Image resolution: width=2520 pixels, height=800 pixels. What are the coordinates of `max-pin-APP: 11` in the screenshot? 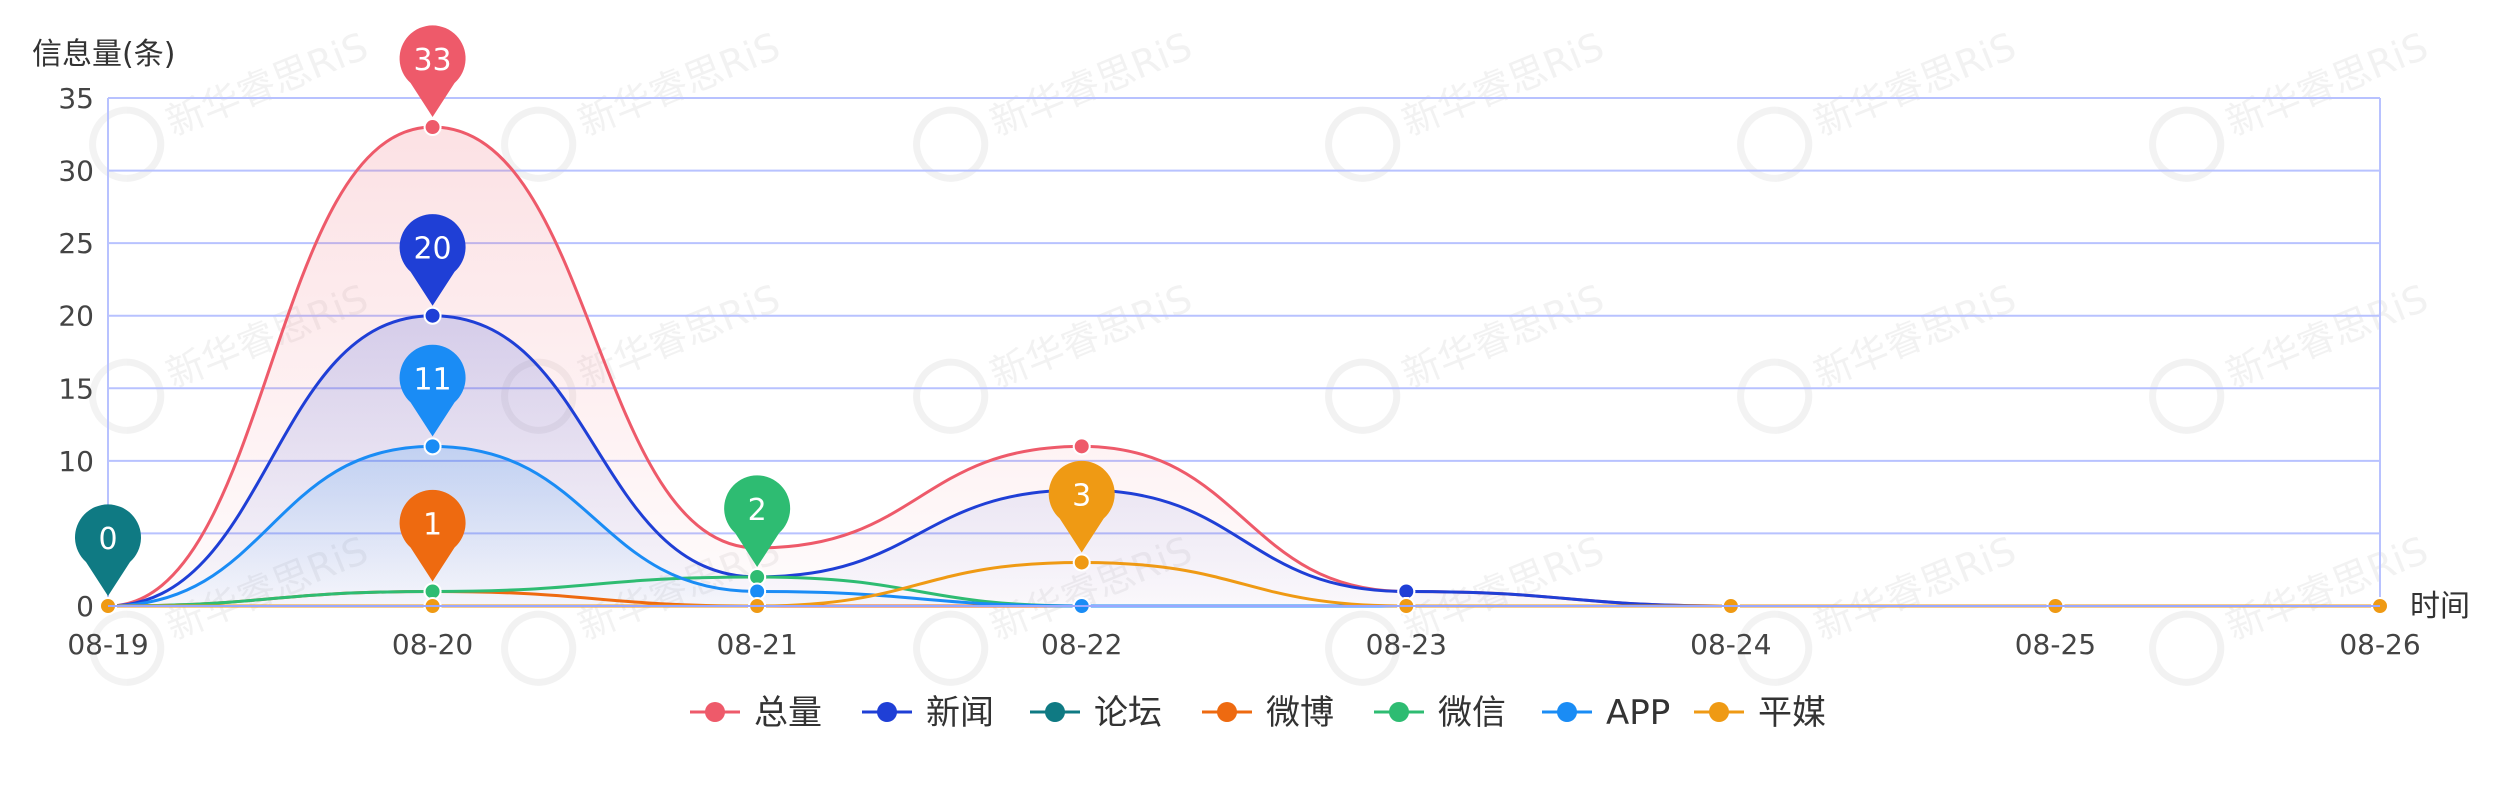 It's located at (432, 390).